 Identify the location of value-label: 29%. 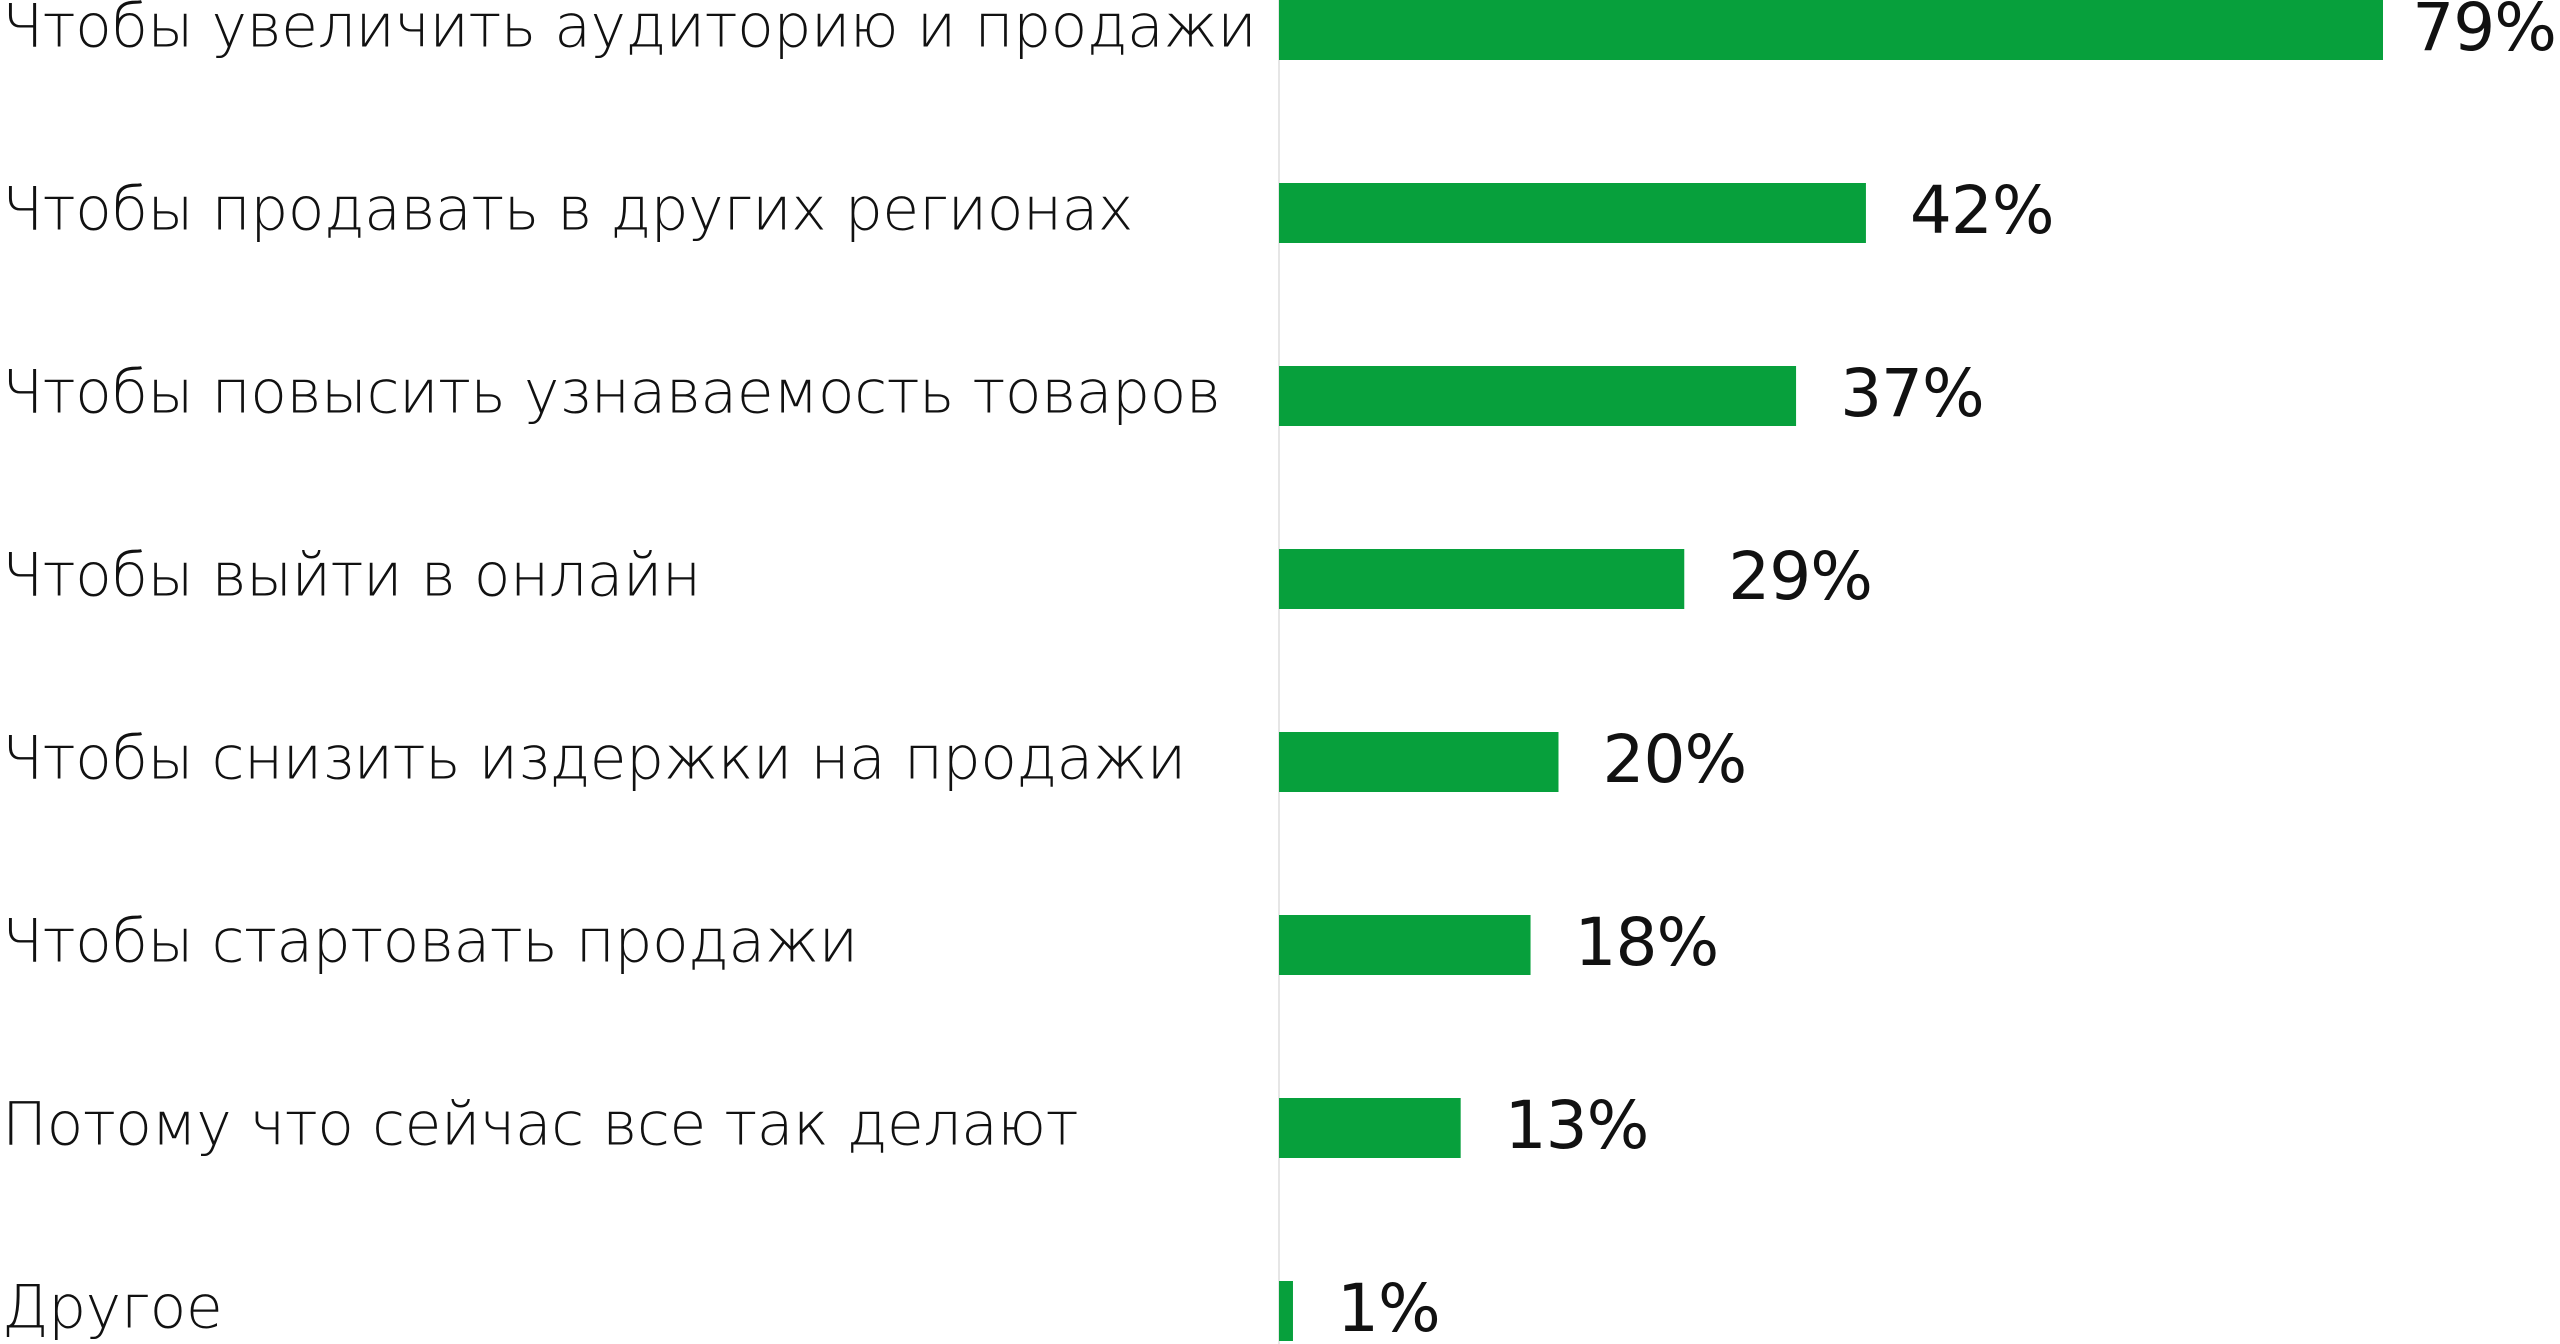
(1800, 576).